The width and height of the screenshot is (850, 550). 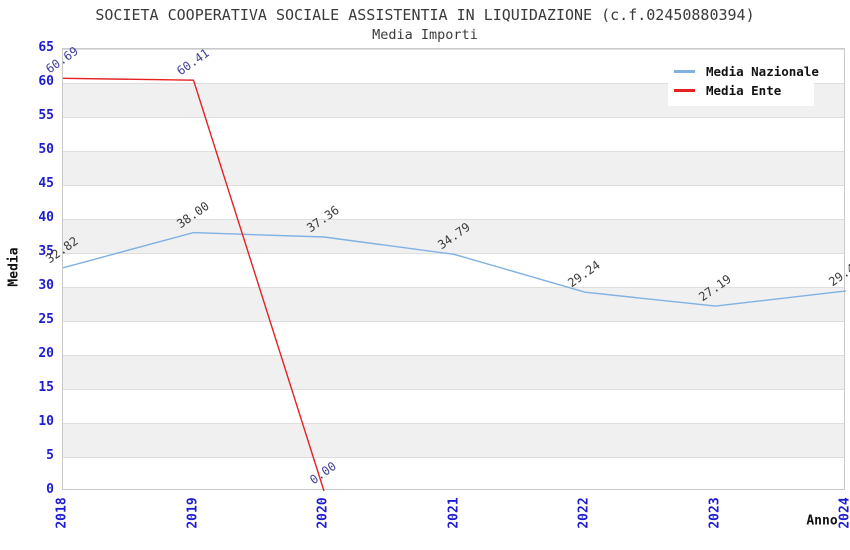 I want to click on legend-item-media-ente: Media Ente, so click(x=742, y=90).